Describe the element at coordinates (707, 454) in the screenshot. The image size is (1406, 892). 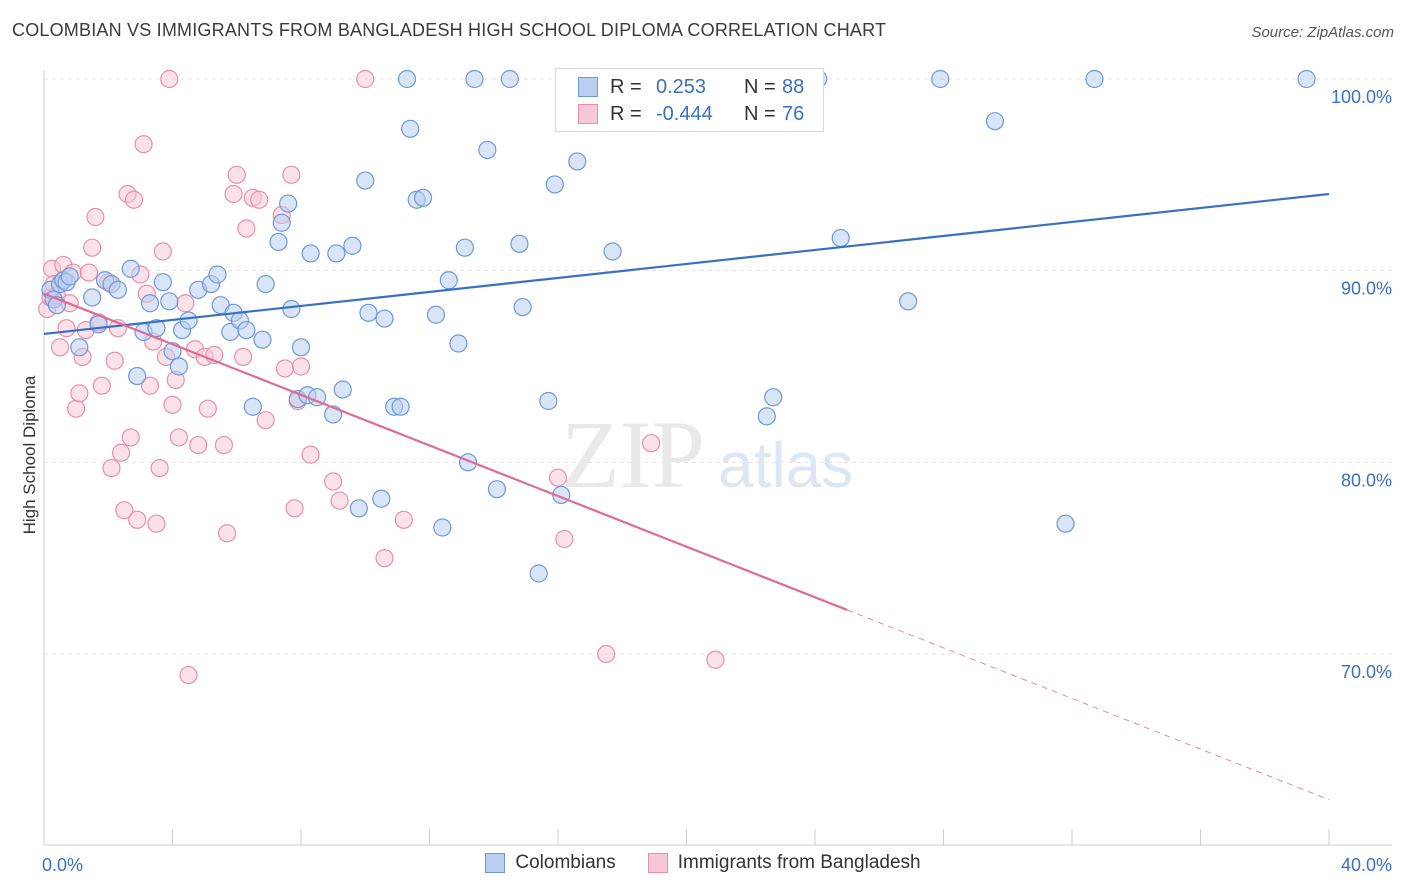
I see `watermark: ZIP atlas` at that location.